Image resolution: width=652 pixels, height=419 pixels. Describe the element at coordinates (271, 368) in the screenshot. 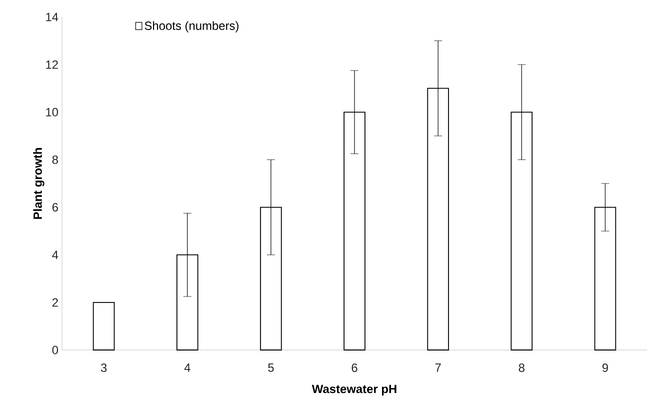

I see `x-tick-label: 5` at that location.